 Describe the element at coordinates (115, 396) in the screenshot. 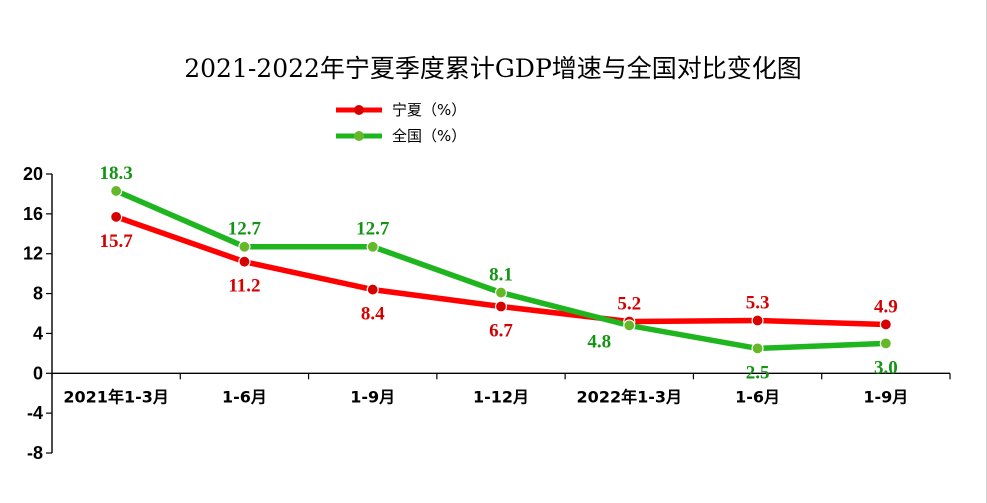

I see `x-tick-label: 2021年1-3月` at that location.